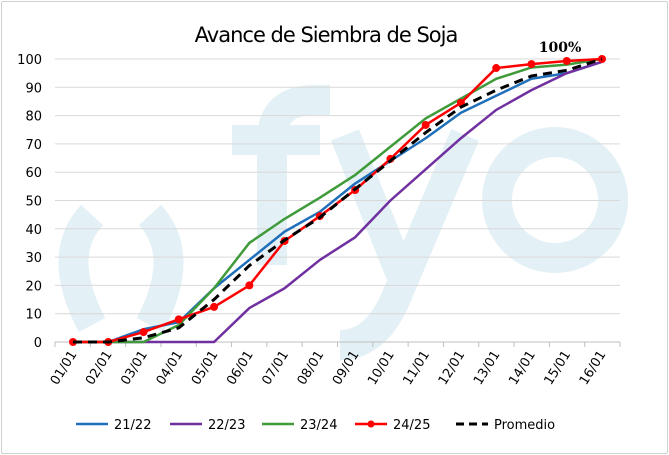  Describe the element at coordinates (205, 368) in the screenshot. I see `x-tick-label: 05/01` at that location.